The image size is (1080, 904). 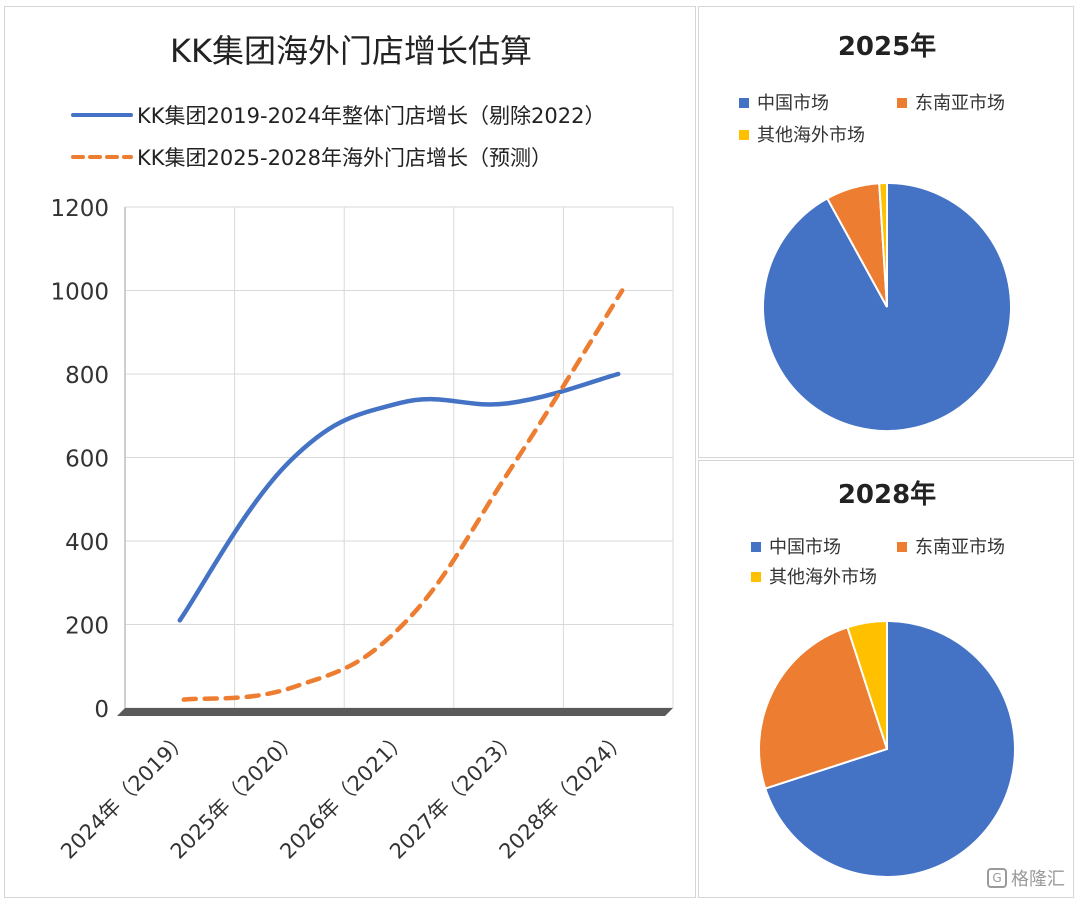 I want to click on y-tick-label-1200: 1200, so click(x=79, y=209).